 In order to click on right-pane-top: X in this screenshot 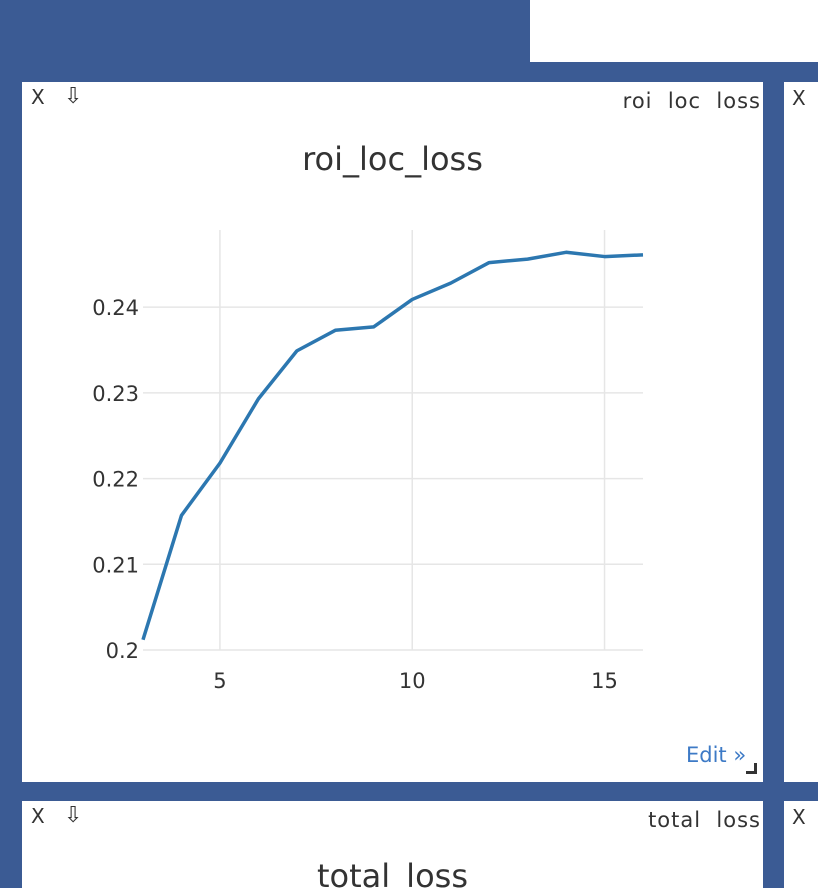, I will do `click(801, 432)`.